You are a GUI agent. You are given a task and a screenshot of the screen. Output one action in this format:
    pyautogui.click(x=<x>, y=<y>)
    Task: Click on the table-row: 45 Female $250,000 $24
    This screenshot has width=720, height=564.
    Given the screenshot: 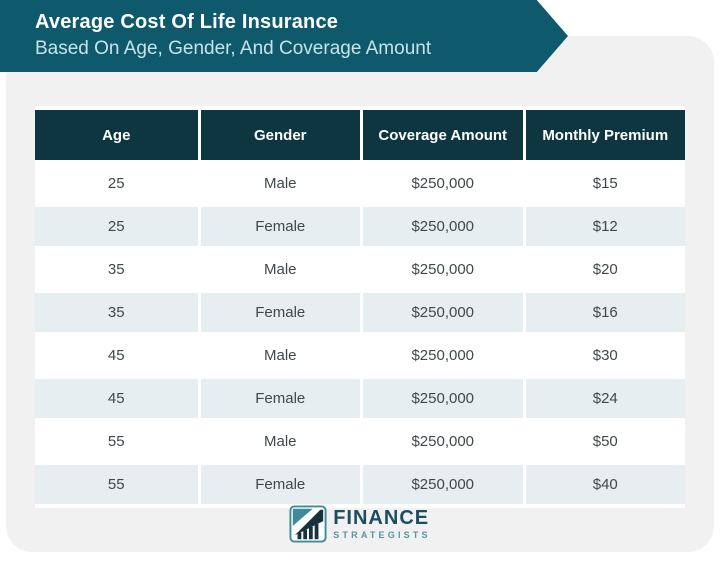 What is the action you would take?
    pyautogui.click(x=360, y=398)
    